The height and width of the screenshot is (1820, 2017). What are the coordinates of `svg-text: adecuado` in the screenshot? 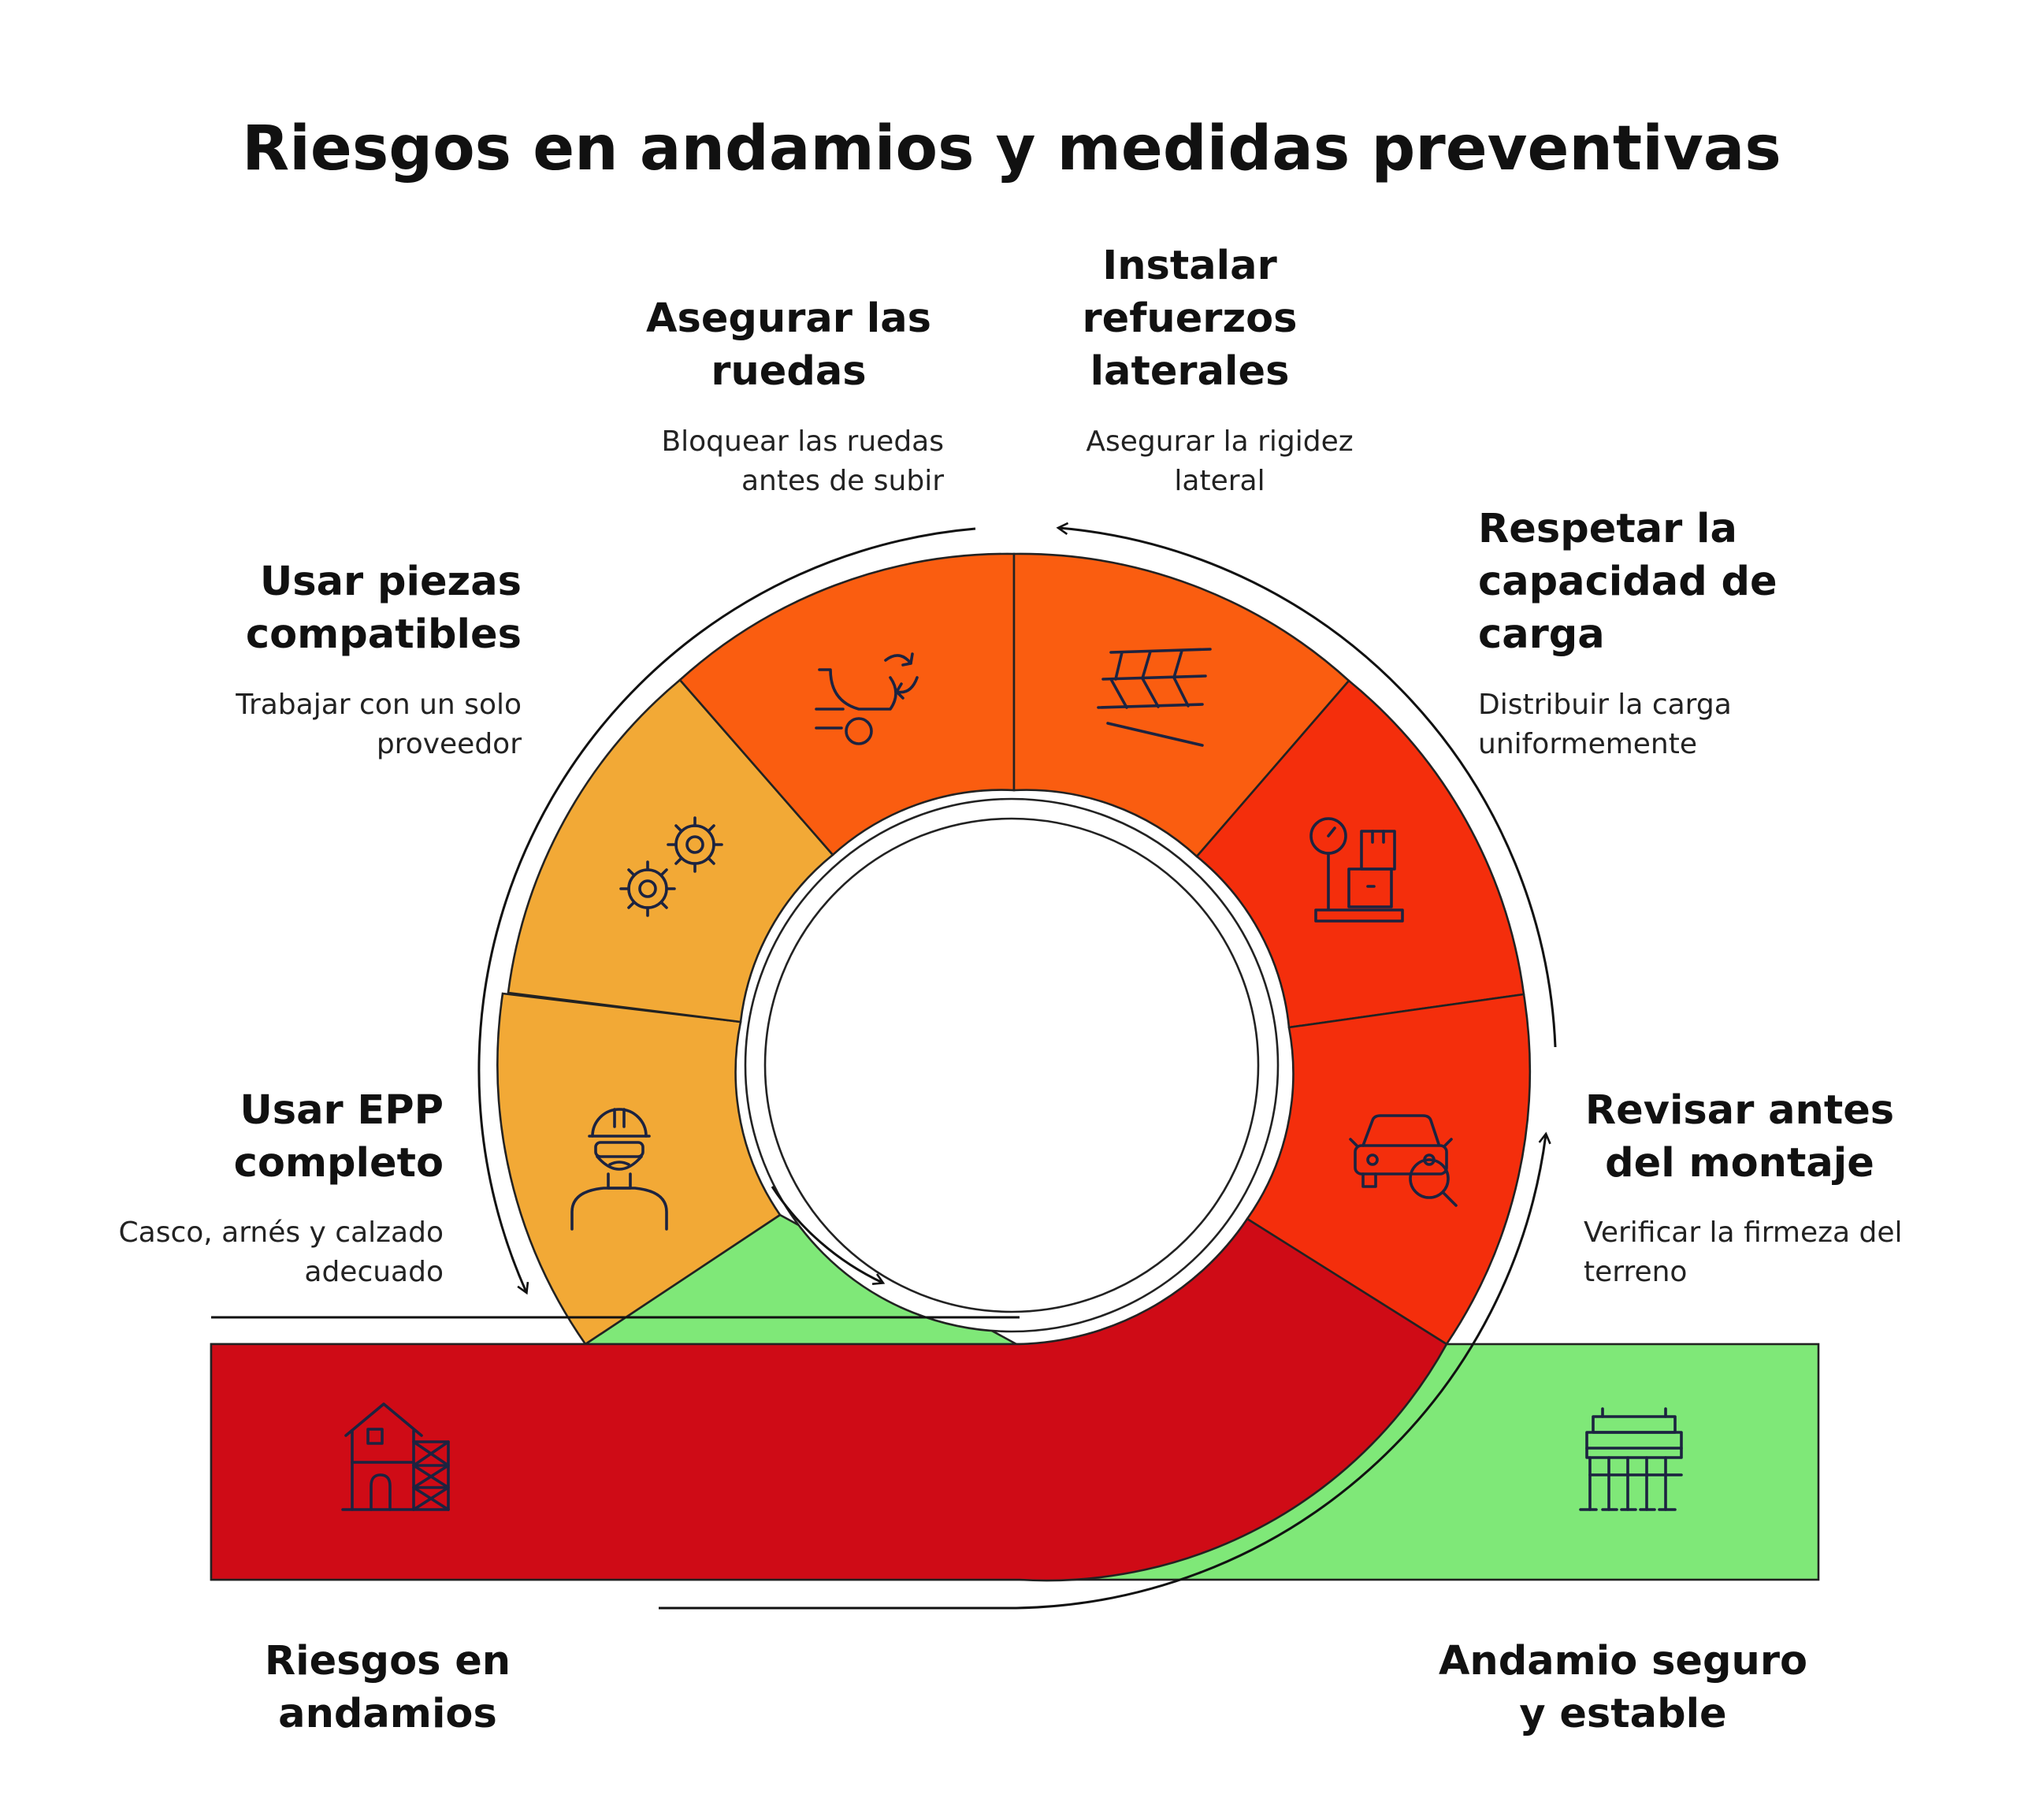 It's located at (374, 1272).